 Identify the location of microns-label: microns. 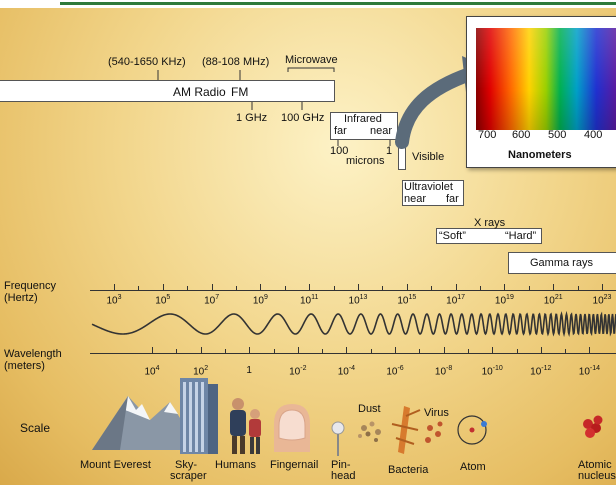
(365, 161).